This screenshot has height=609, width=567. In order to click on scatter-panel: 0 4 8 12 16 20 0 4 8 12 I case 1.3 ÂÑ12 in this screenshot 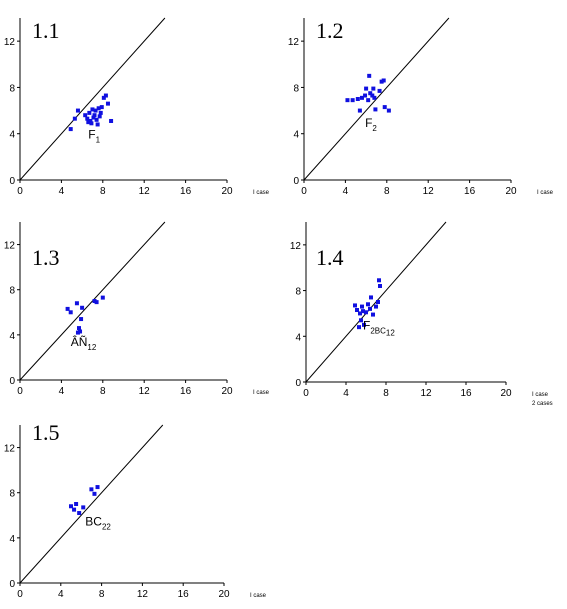, I will do `click(137, 309)`.